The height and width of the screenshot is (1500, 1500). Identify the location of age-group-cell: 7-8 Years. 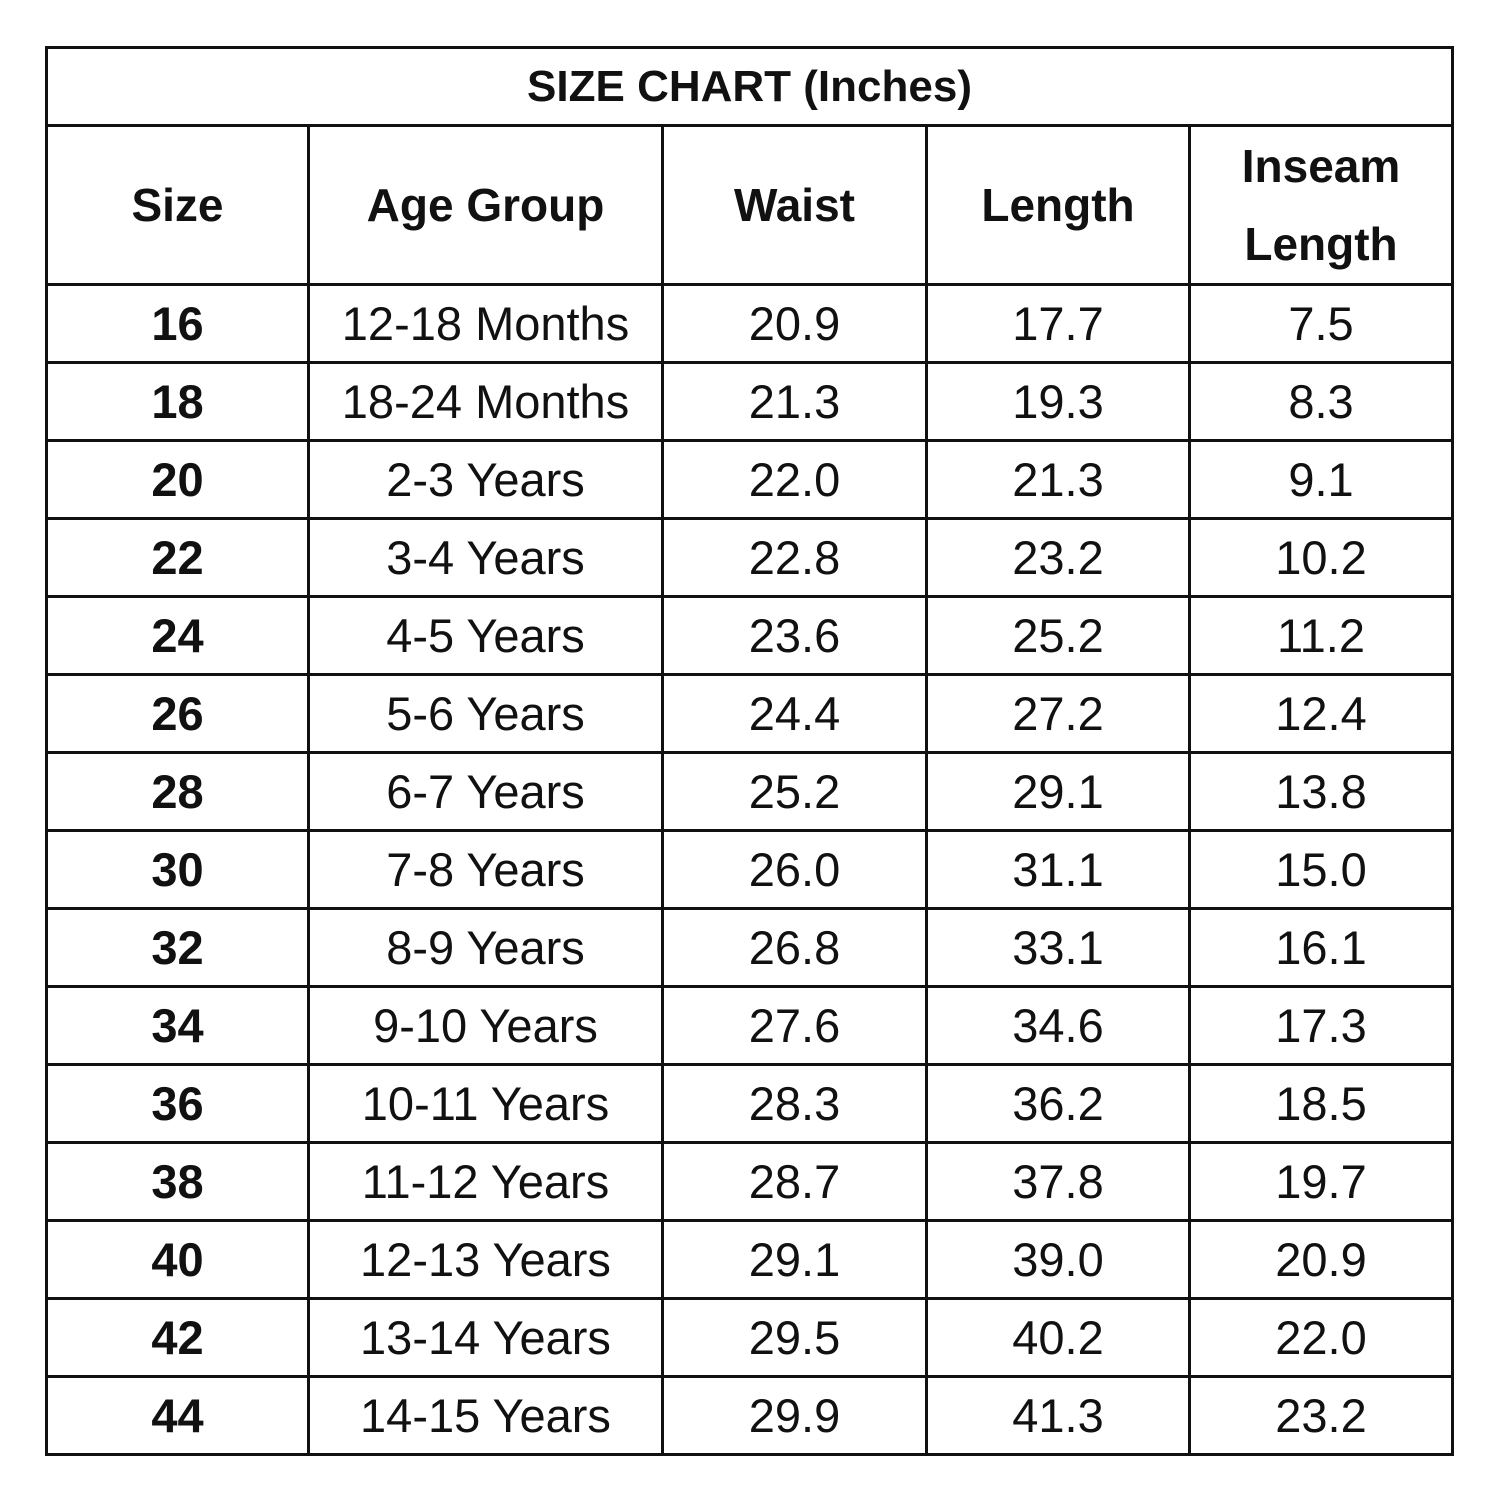
(485, 870).